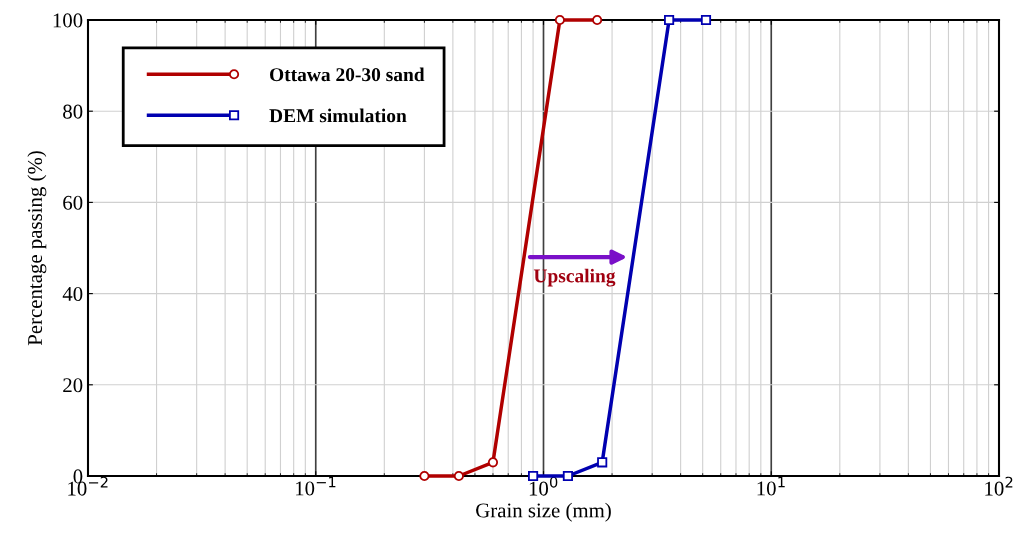 Image resolution: width=1027 pixels, height=540 pixels. What do you see at coordinates (37, 248) in the screenshot?
I see `y-axis-title: Percentage passing (%)` at bounding box center [37, 248].